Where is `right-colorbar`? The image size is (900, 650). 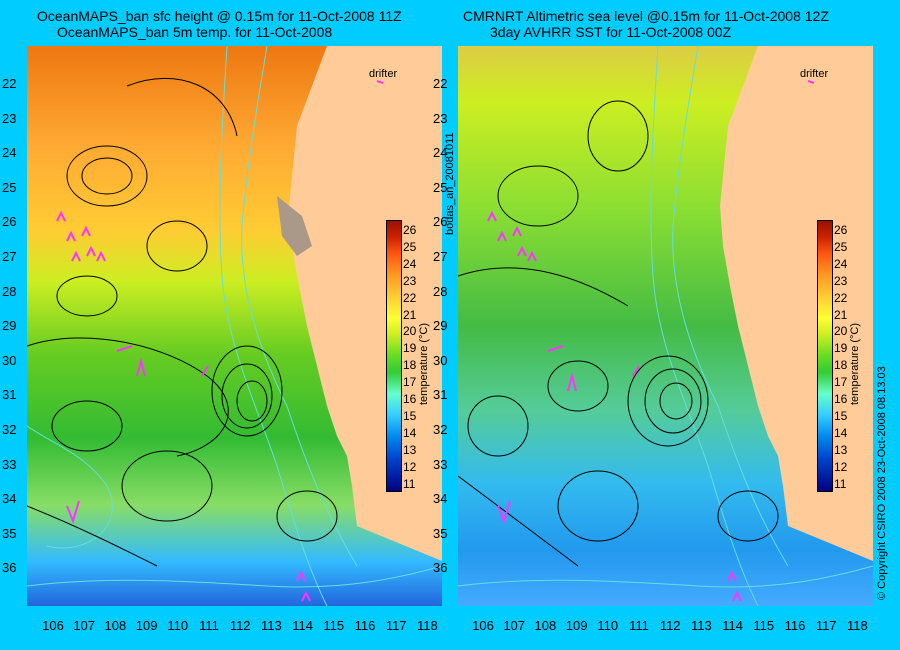
right-colorbar is located at coordinates (825, 356).